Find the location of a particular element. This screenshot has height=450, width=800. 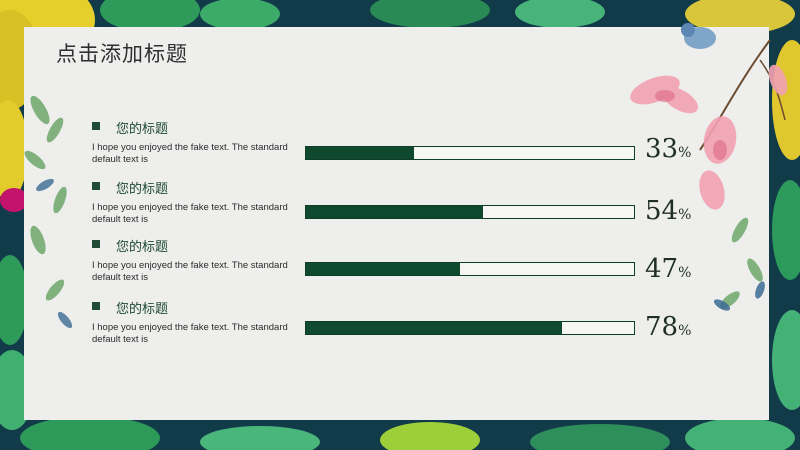

percent-value: 33% is located at coordinates (668, 149).